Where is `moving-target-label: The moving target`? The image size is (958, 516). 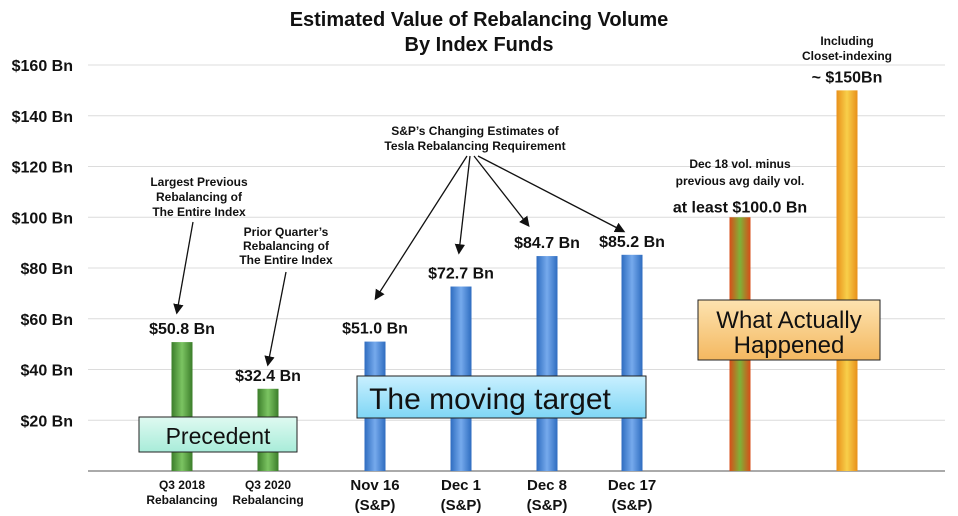 moving-target-label: The moving target is located at coordinates (490, 399).